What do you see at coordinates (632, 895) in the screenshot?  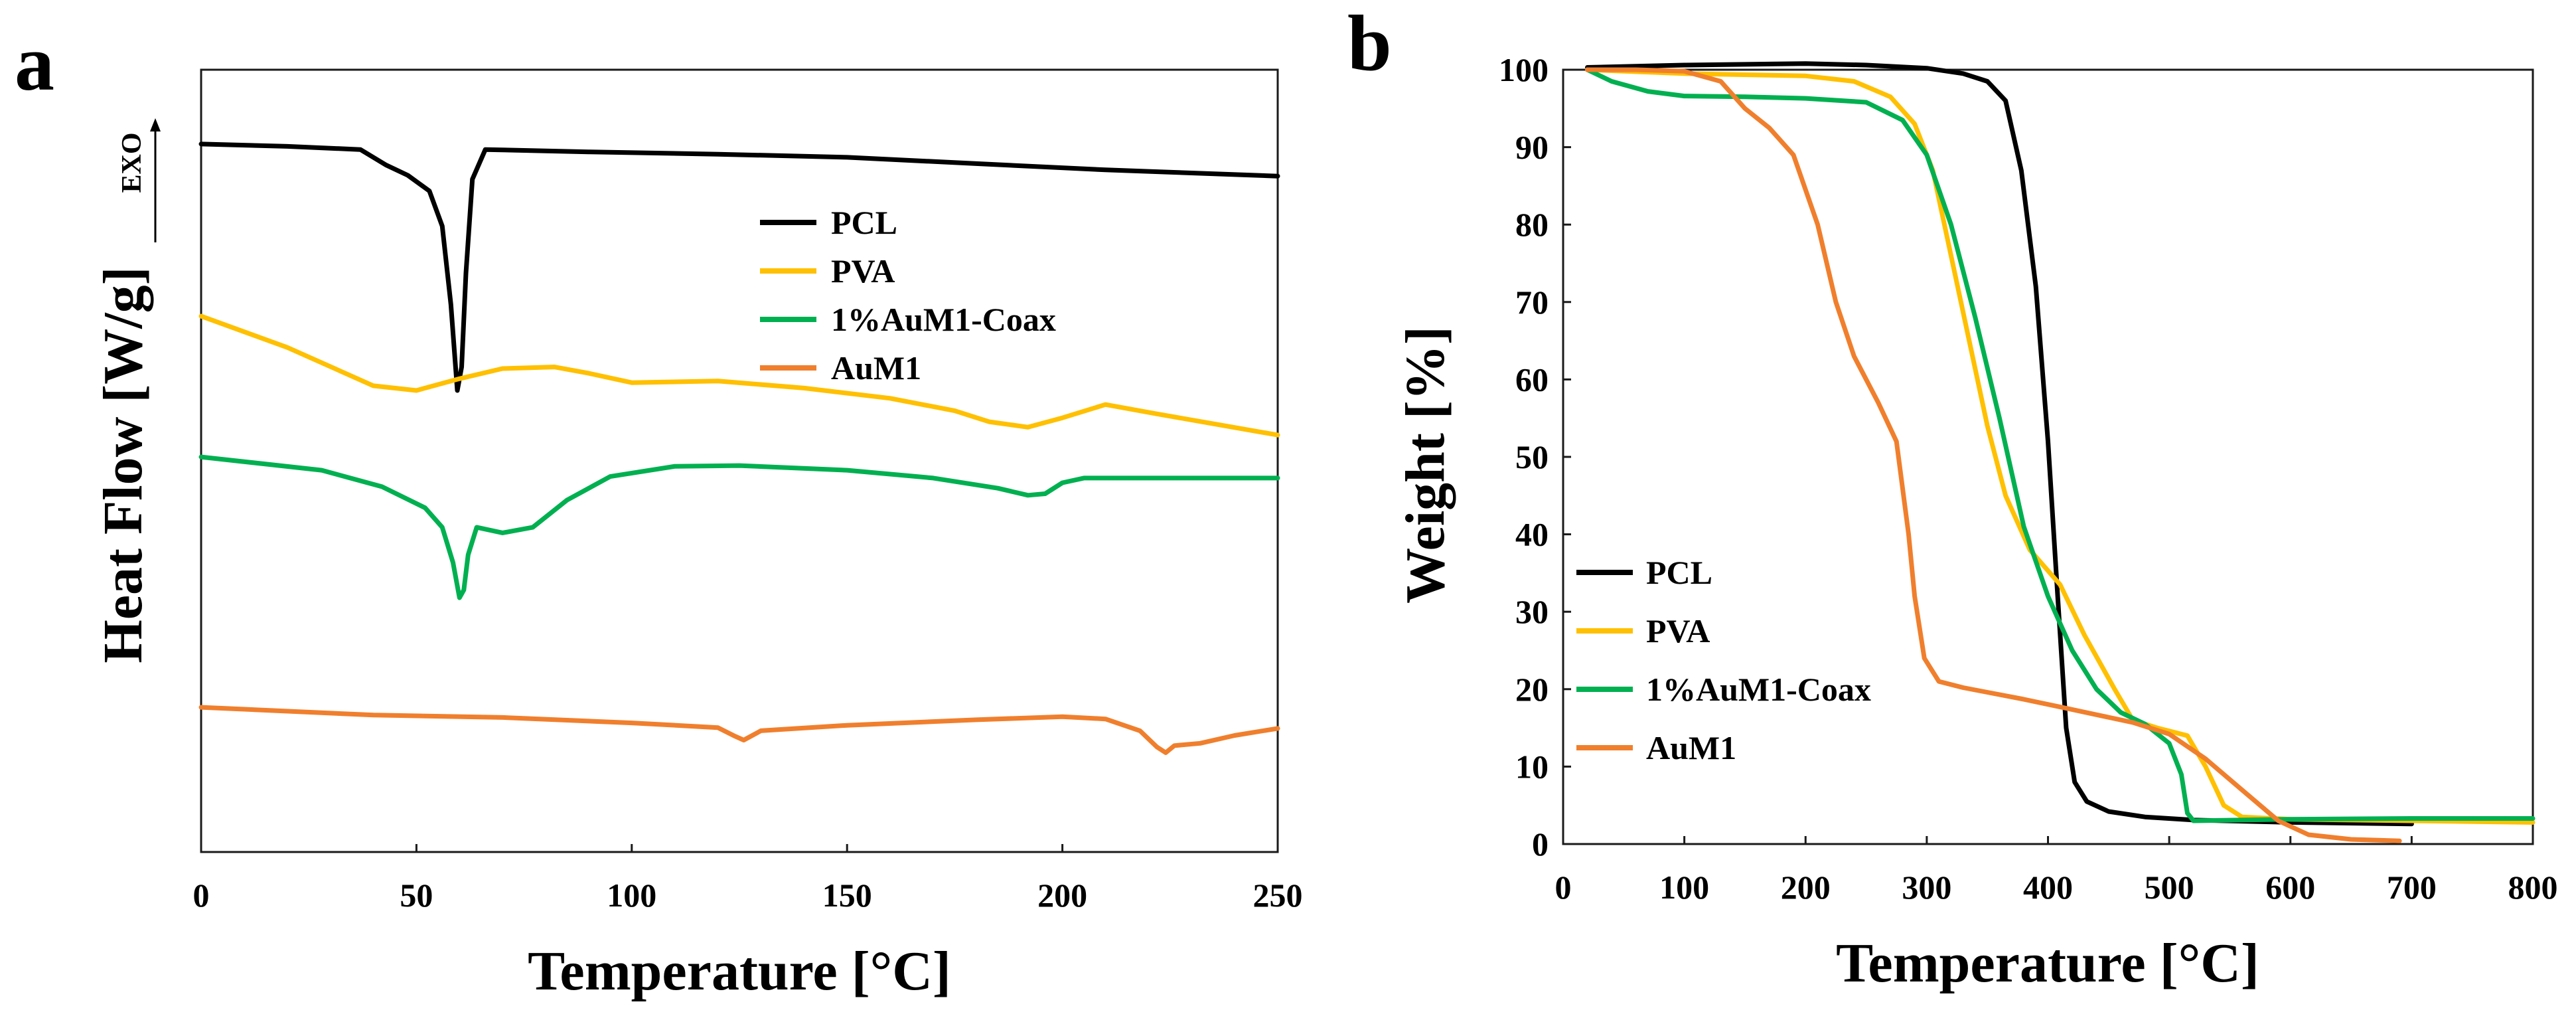 I see `panel-a-x-tick-label: 100` at bounding box center [632, 895].